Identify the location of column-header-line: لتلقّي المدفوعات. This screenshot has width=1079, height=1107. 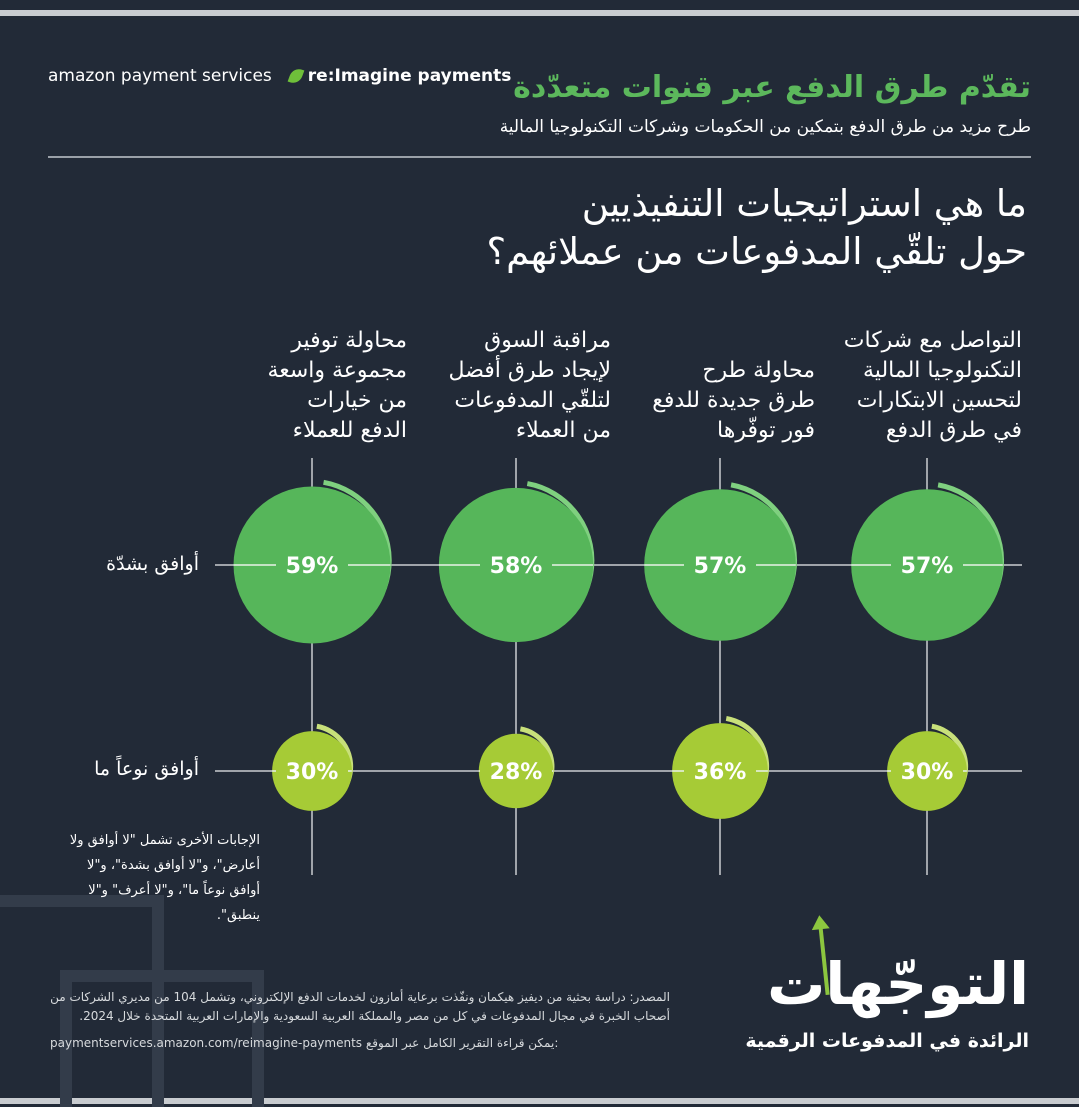
(532, 400).